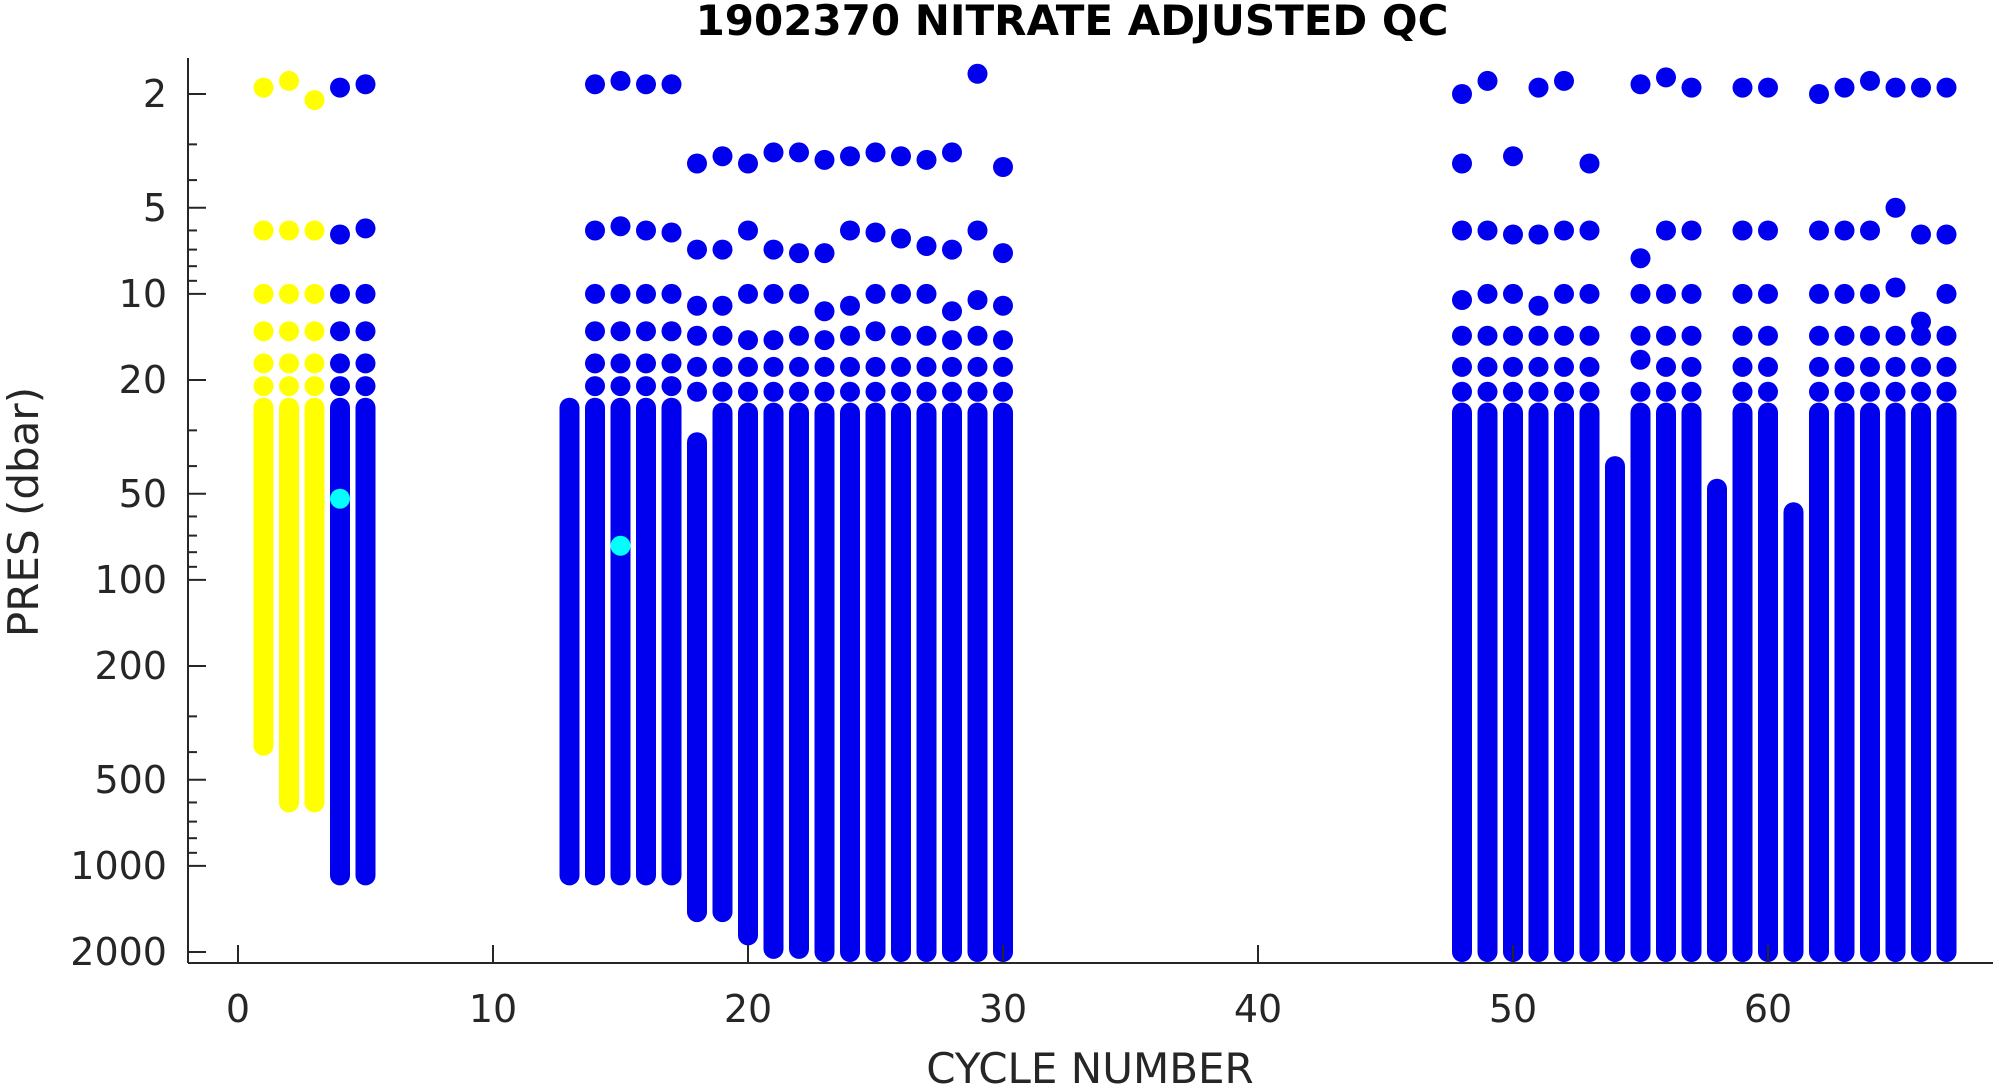 The width and height of the screenshot is (1999, 1088). What do you see at coordinates (1090, 1066) in the screenshot?
I see `x-axis-label: CYCLE NUMBER` at bounding box center [1090, 1066].